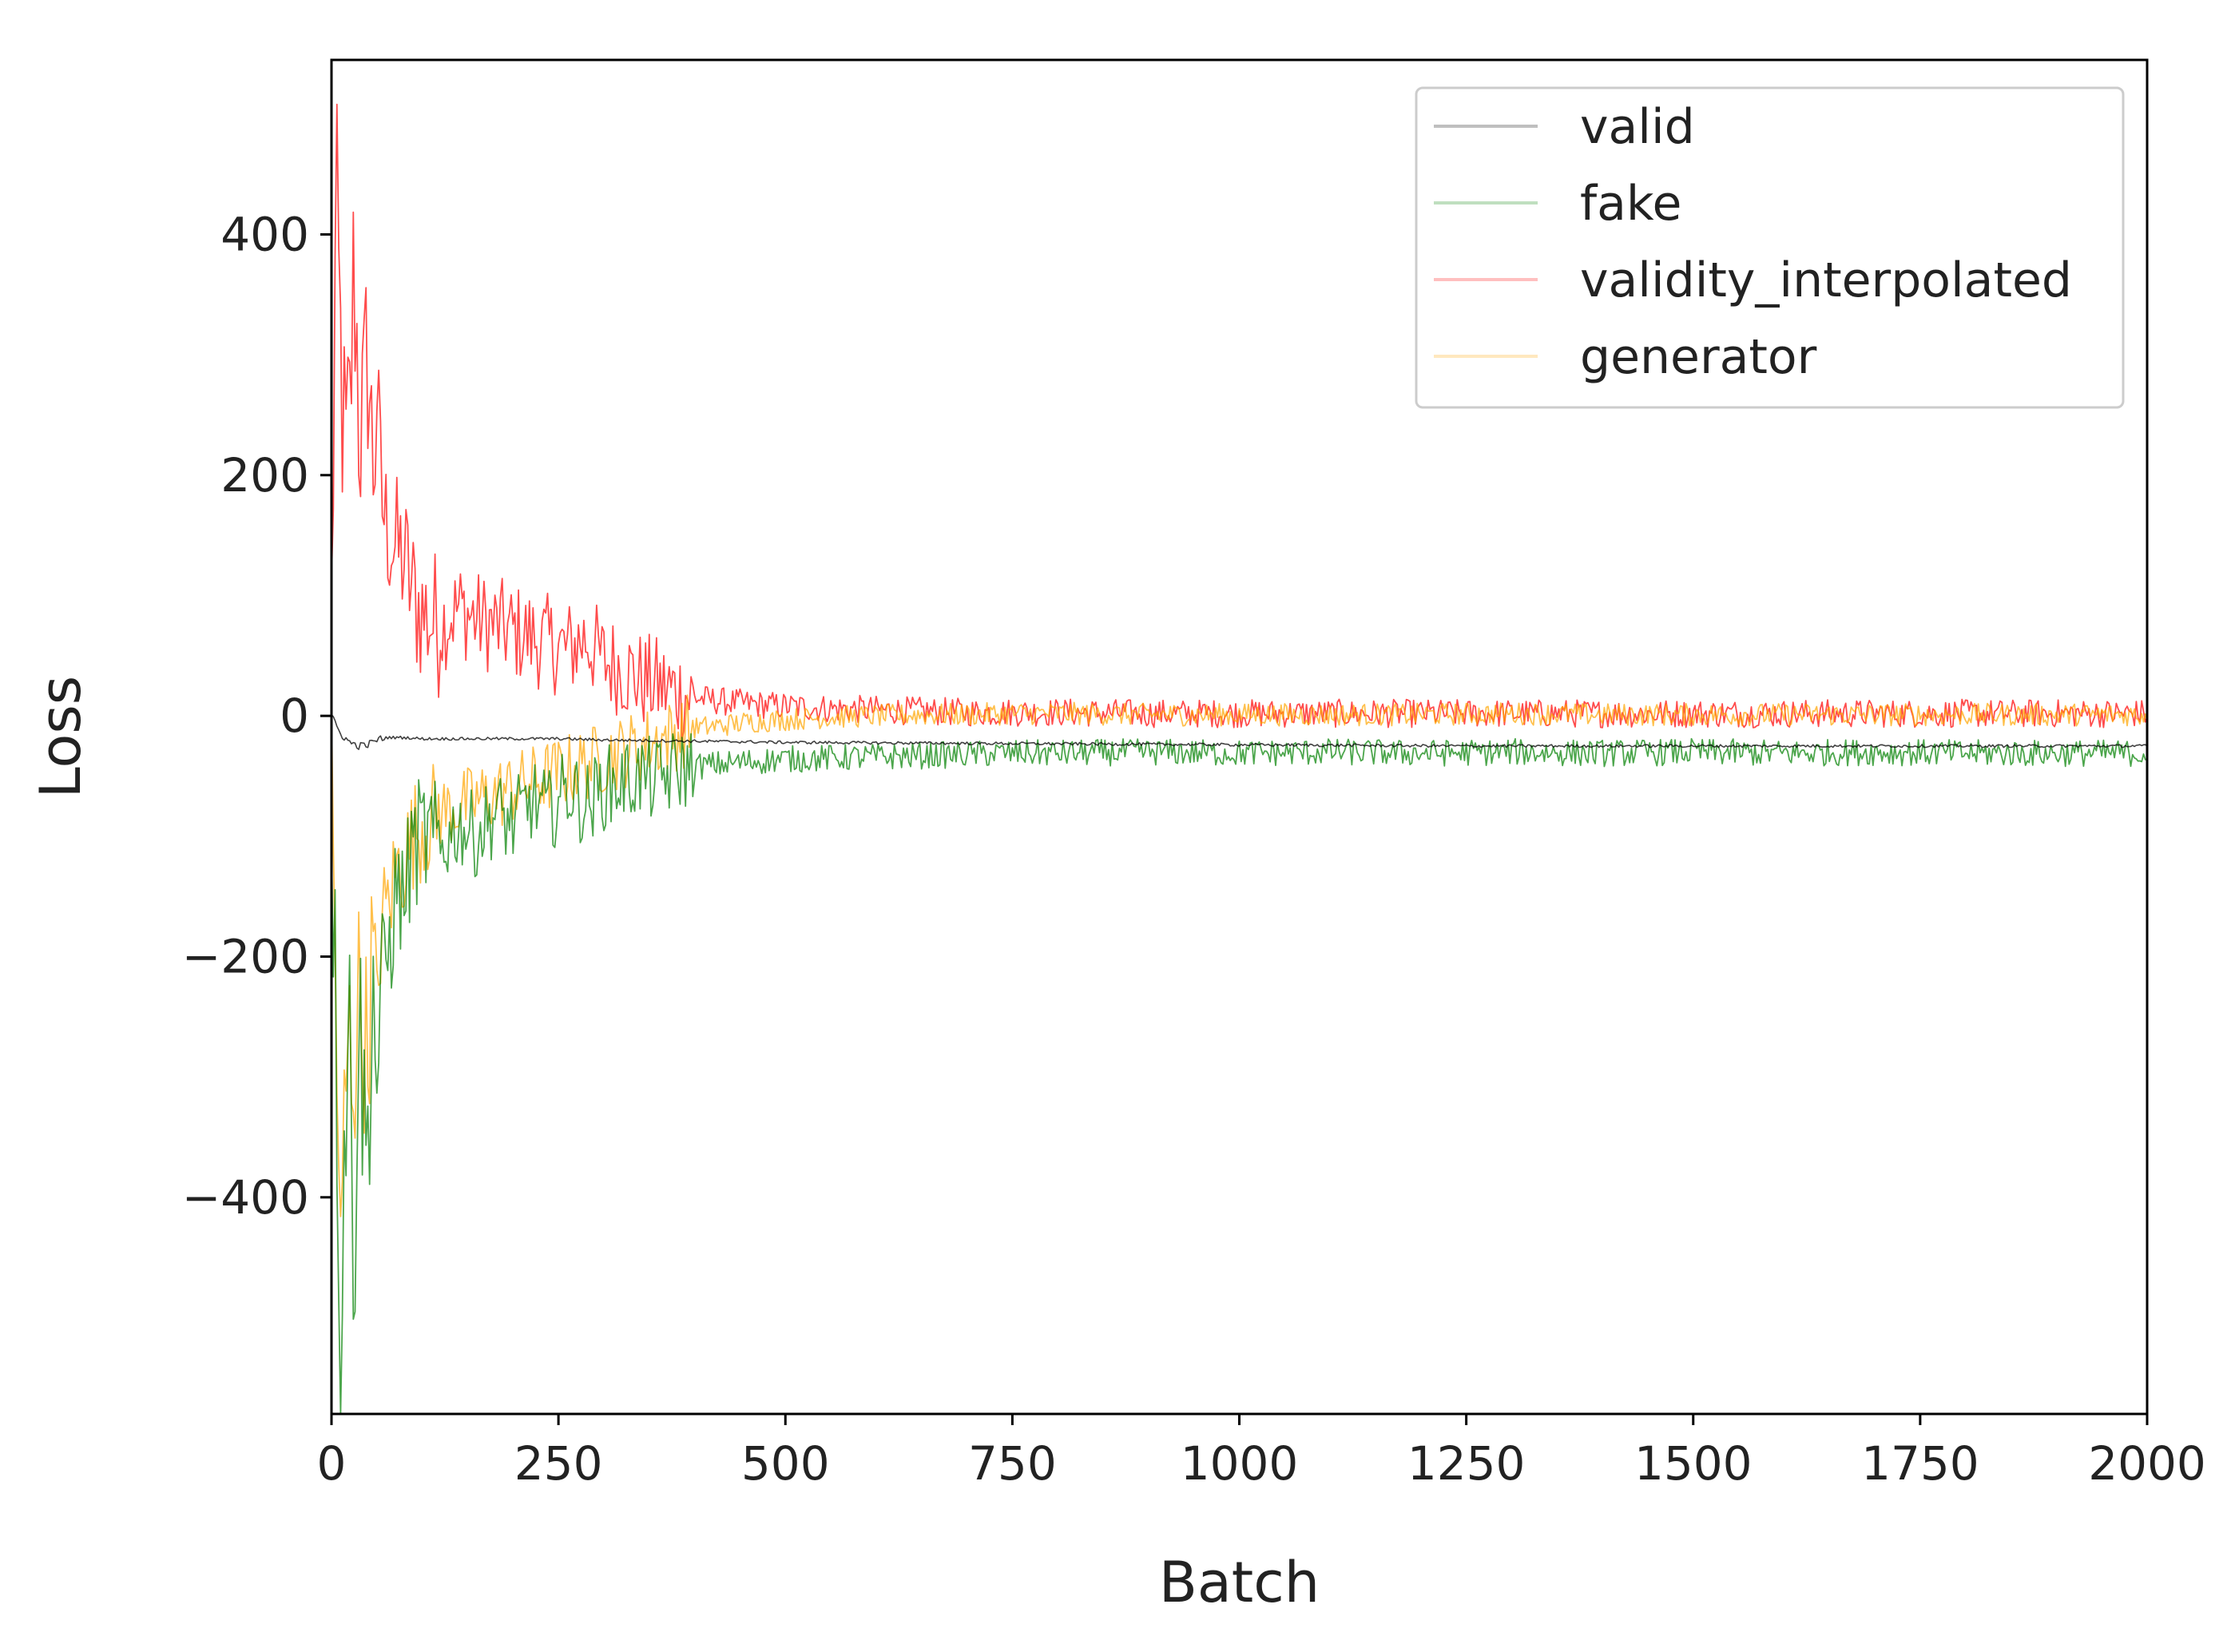  I want to click on y-tick-label: 200, so click(264, 475).